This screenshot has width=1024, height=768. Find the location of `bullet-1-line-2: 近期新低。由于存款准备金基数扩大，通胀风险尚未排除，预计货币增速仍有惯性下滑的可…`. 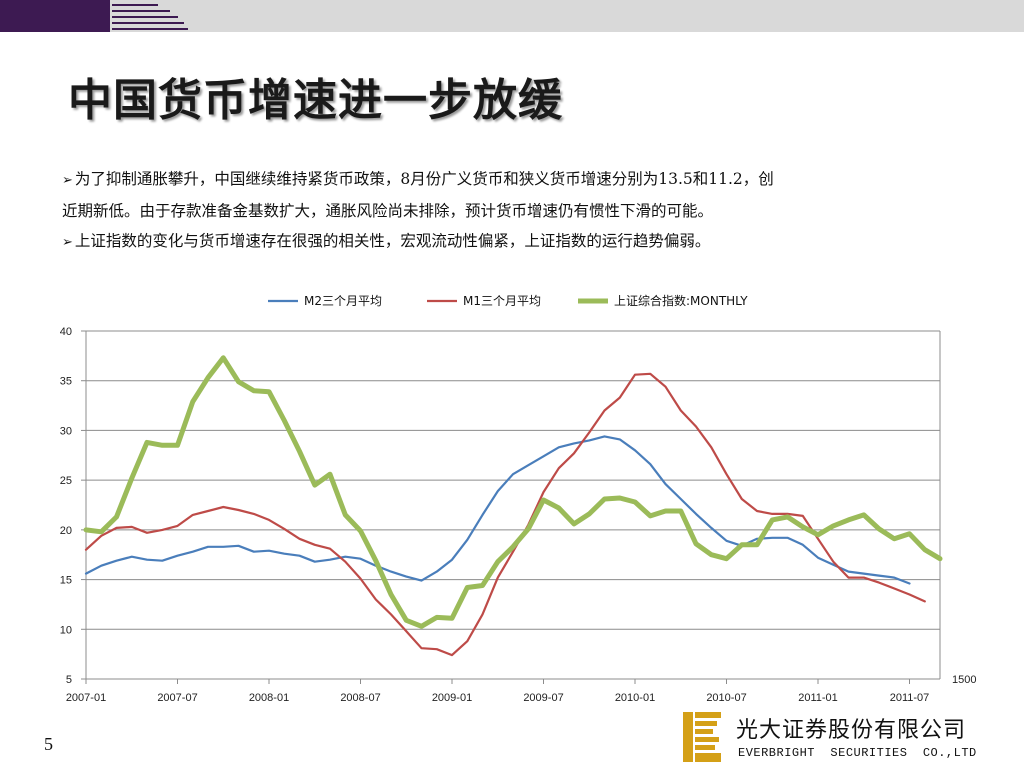

bullet-1-line-2: 近期新低。由于存款准备金基数扩大，通胀风险尚未排除，预计货币增速仍有惯性下滑的可… is located at coordinates (388, 211).